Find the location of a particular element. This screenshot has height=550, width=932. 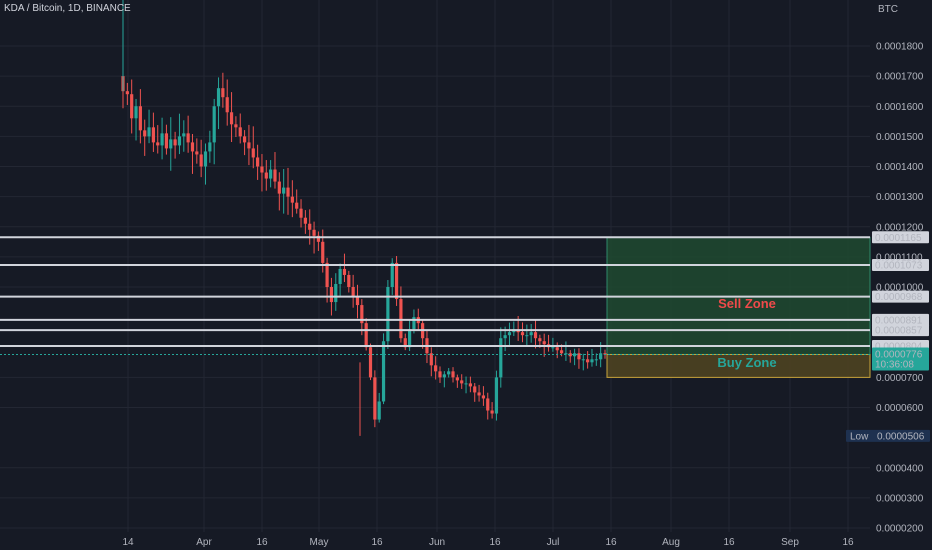

low-tag-label: Low is located at coordinates (859, 436).